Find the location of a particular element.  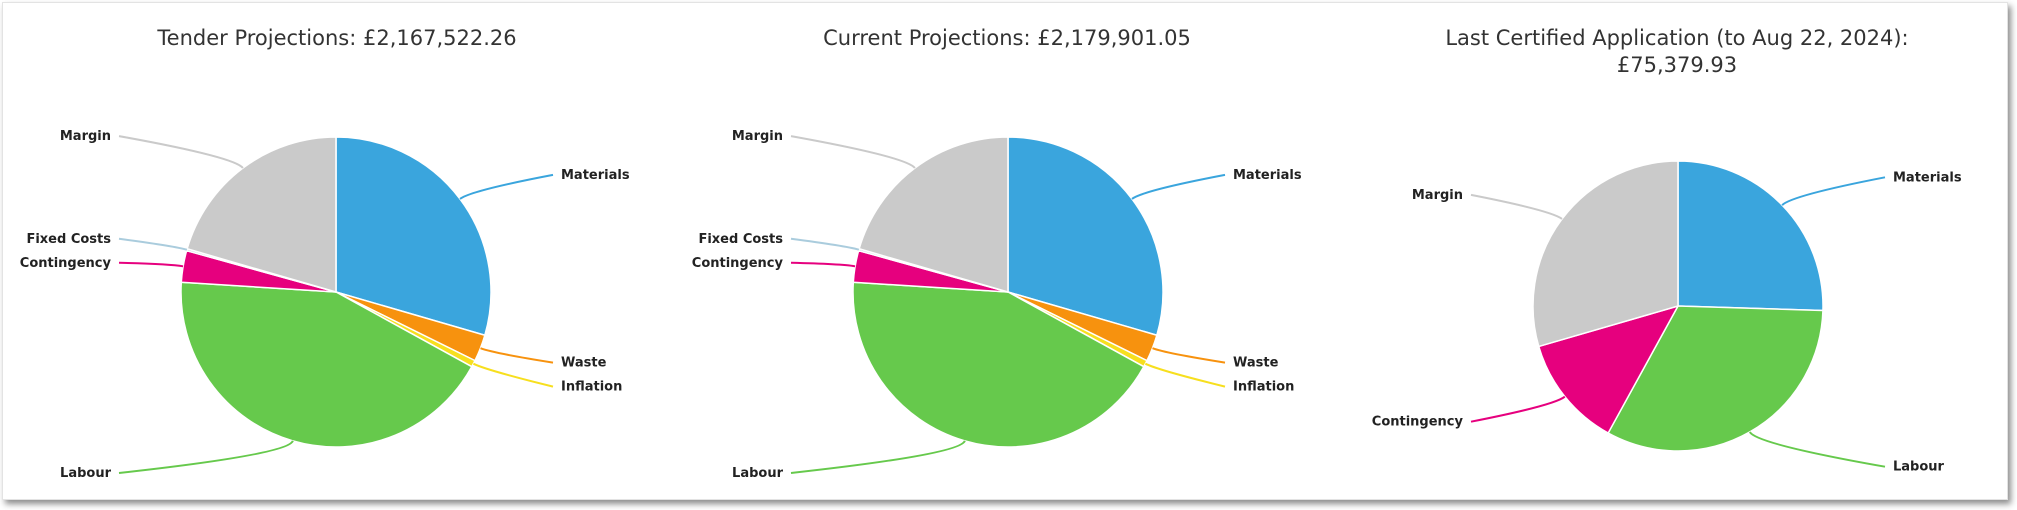

chart-title: Tender Projections: £2,167,522.26 is located at coordinates (337, 38).